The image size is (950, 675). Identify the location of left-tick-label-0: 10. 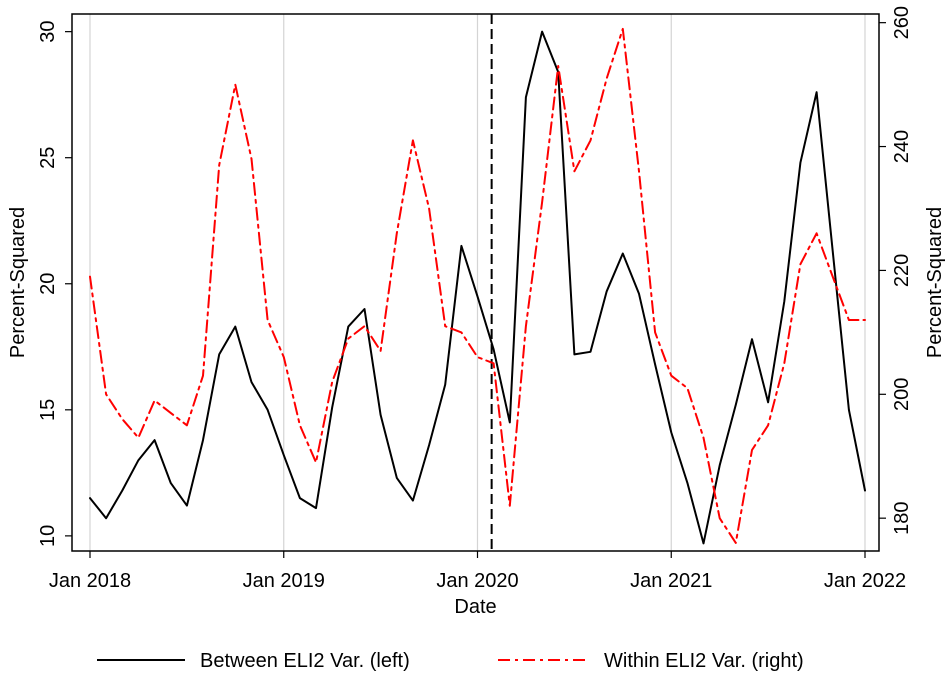
(48, 536).